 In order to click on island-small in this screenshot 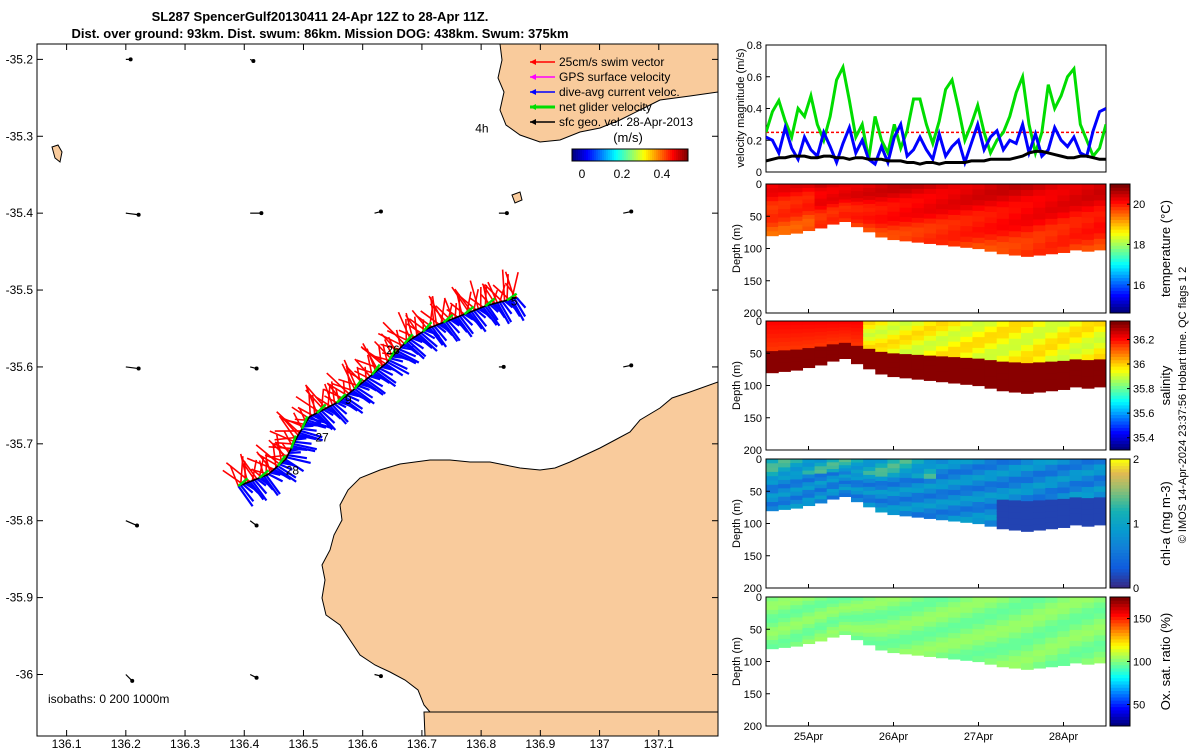, I will do `click(517, 197)`.